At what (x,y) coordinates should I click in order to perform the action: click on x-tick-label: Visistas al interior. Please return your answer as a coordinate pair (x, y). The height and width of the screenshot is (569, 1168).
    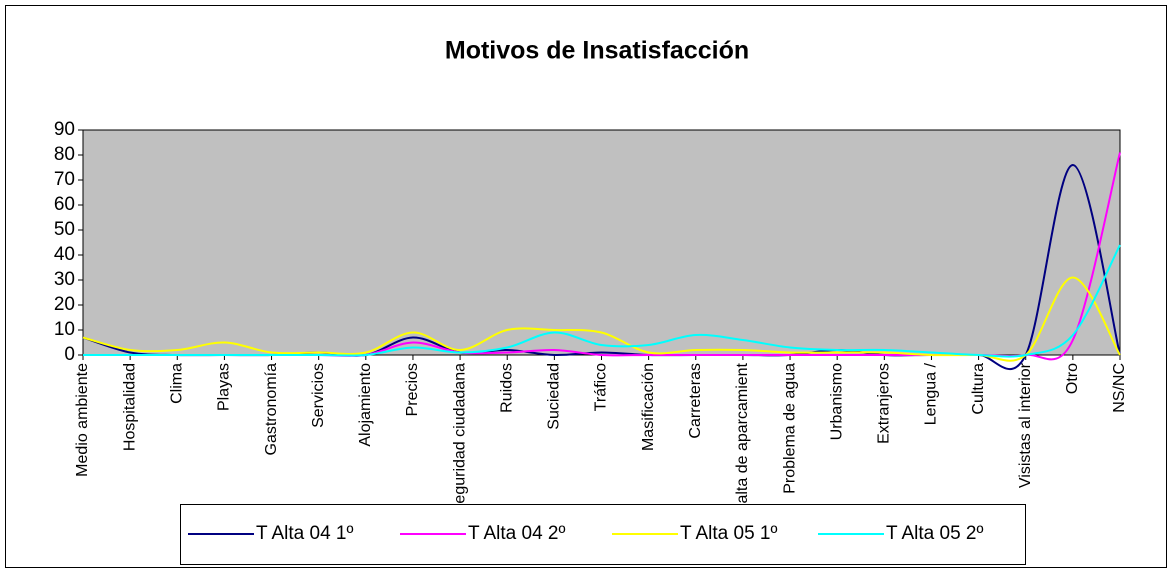
    Looking at the image, I should click on (1025, 425).